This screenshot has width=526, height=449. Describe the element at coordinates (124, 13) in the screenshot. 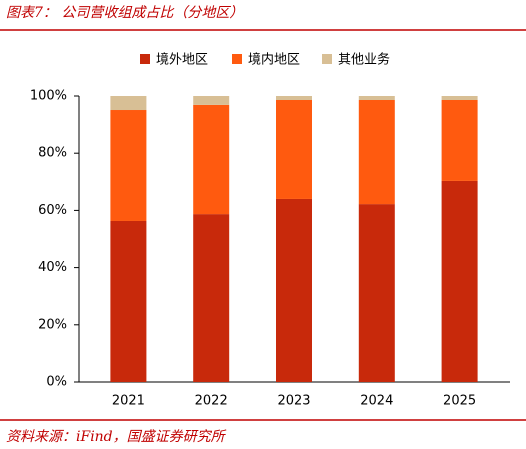

I see `chart-title: 图表7： 公司营收组成占比（分地区）` at that location.